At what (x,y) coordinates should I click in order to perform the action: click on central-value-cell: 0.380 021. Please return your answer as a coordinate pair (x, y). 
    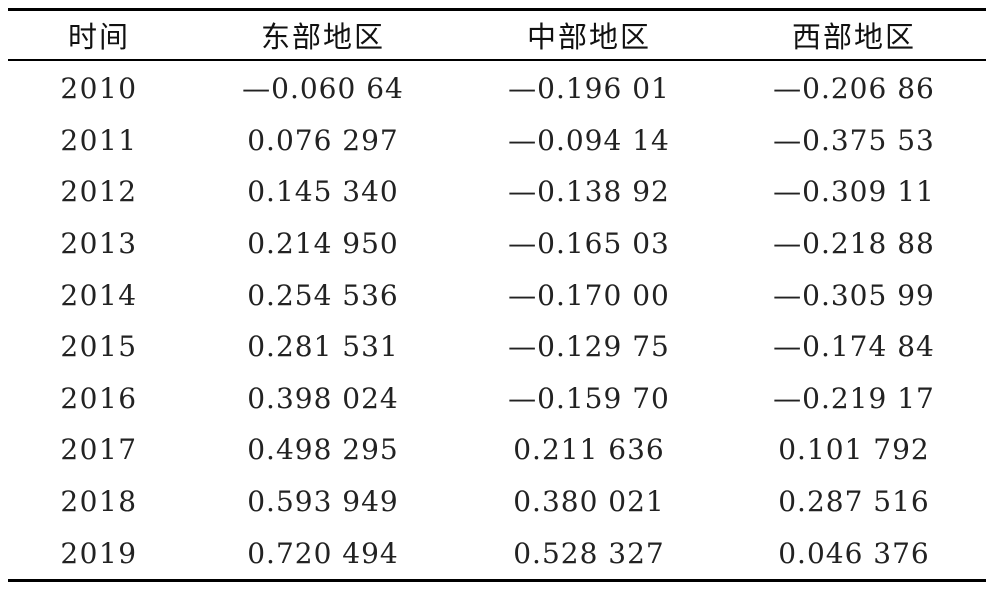
    Looking at the image, I should click on (589, 502).